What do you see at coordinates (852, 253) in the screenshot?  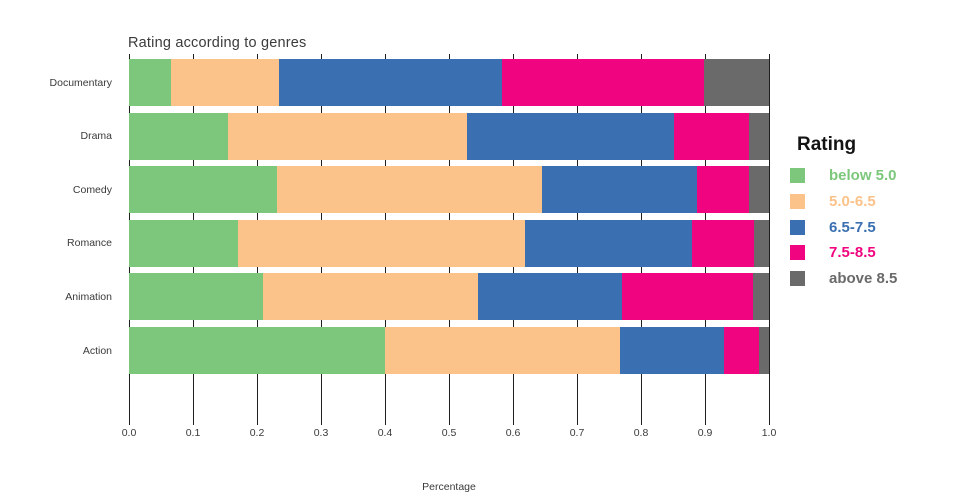 I see `legend-label: 7.5-8.5` at bounding box center [852, 253].